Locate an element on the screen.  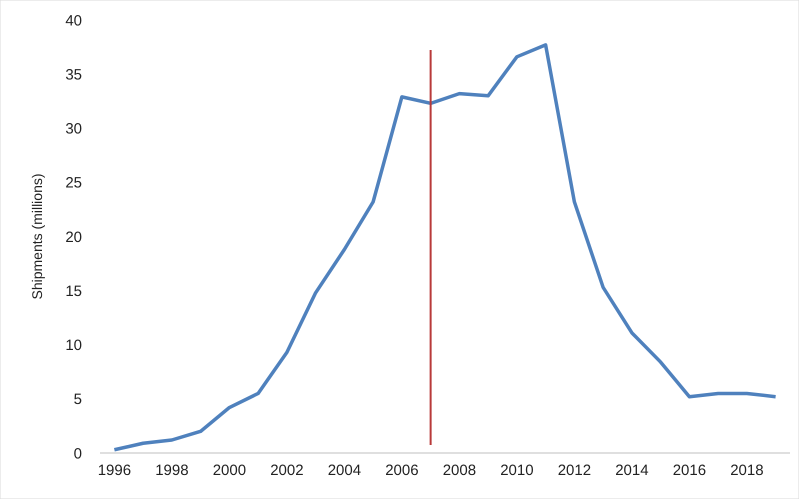
y-tick-label: 20 is located at coordinates (73, 237).